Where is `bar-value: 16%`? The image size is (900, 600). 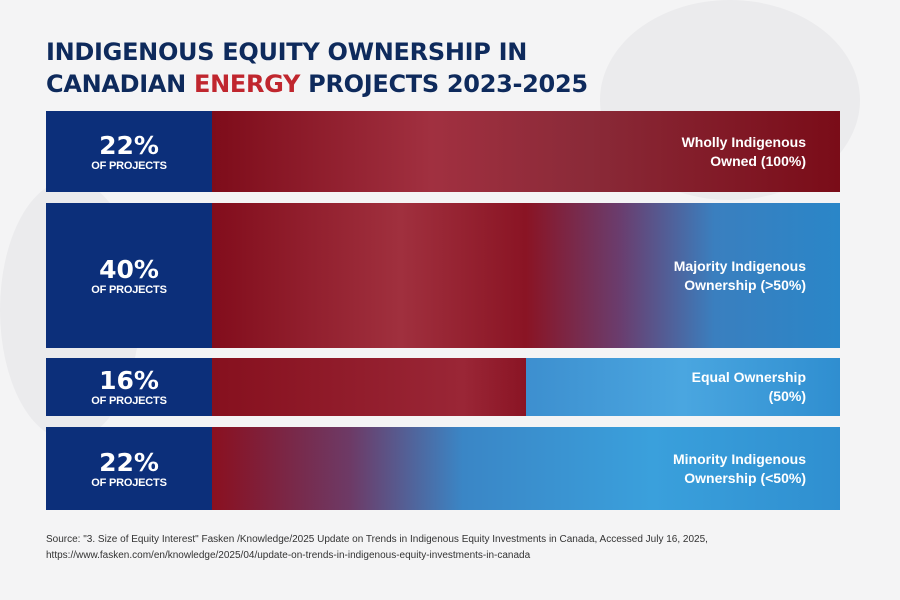 bar-value: 16% is located at coordinates (129, 380).